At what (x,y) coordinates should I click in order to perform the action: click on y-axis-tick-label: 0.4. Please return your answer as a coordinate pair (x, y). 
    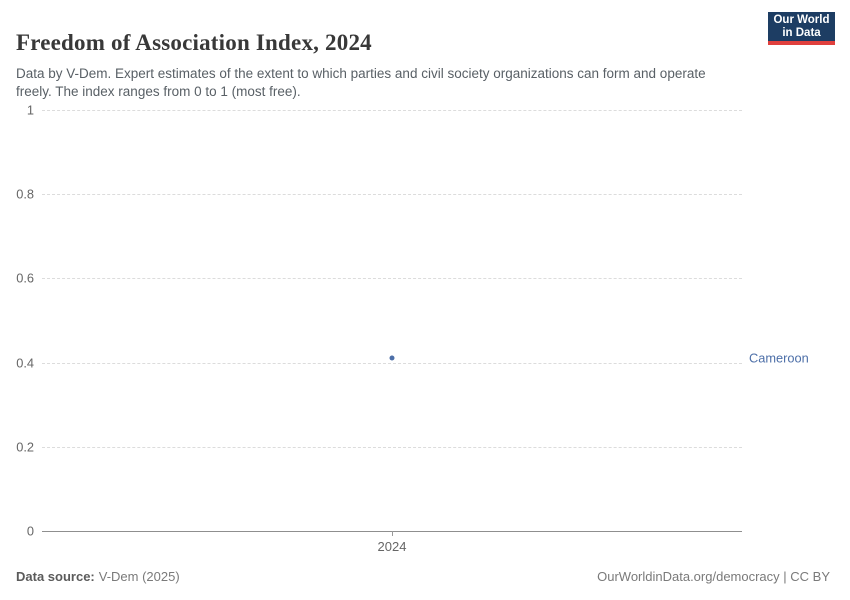
    Looking at the image, I should click on (25, 363).